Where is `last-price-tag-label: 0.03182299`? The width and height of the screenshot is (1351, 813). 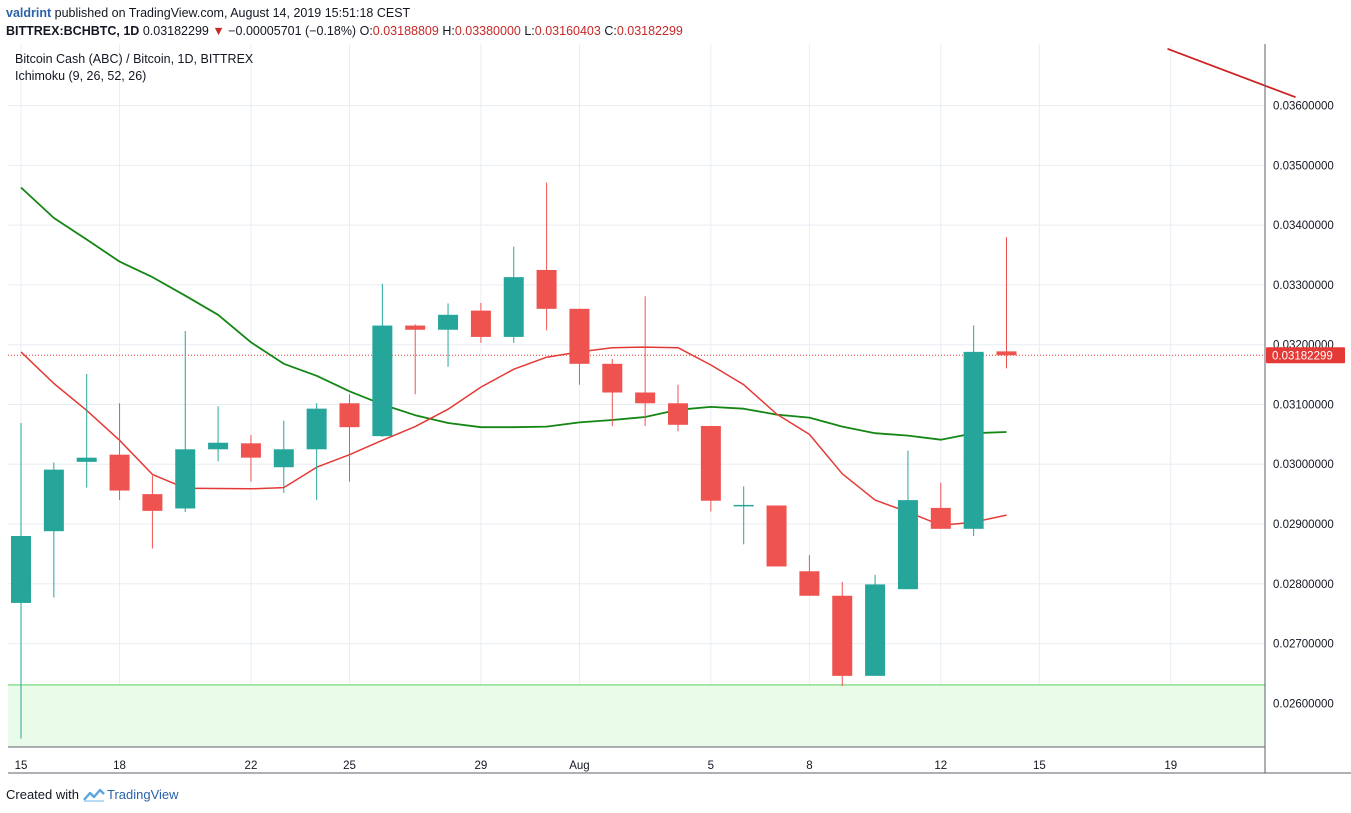 last-price-tag-label: 0.03182299 is located at coordinates (1302, 356).